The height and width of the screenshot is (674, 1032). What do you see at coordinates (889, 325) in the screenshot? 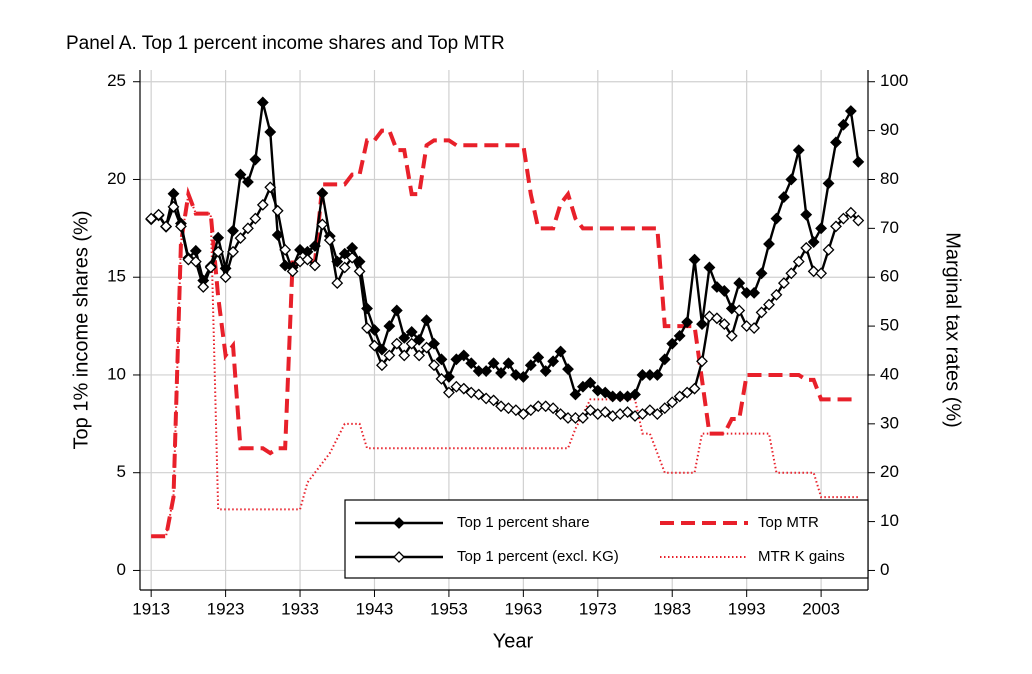
I see `y2-tick-label: 50` at bounding box center [889, 325].